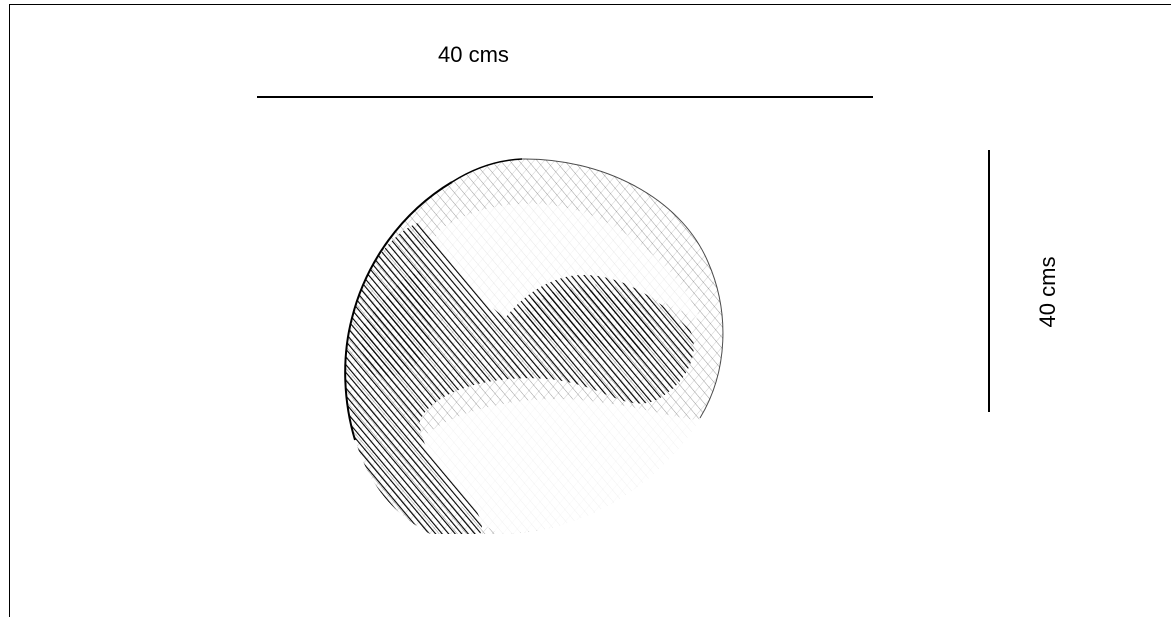 This screenshot has width=1171, height=617. Describe the element at coordinates (565, 97) in the screenshot. I see `horizontal-dimension-line` at that location.